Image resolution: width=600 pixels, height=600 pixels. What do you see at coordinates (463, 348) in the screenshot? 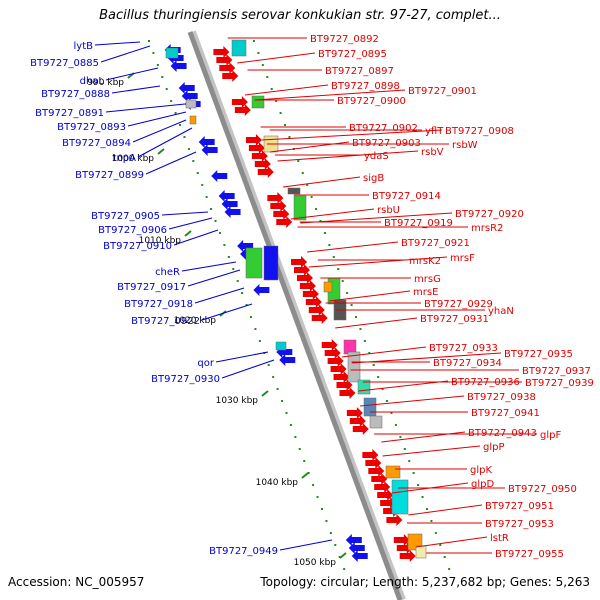
I see `reverse-gene-label: BT9727_0933` at bounding box center [463, 348].